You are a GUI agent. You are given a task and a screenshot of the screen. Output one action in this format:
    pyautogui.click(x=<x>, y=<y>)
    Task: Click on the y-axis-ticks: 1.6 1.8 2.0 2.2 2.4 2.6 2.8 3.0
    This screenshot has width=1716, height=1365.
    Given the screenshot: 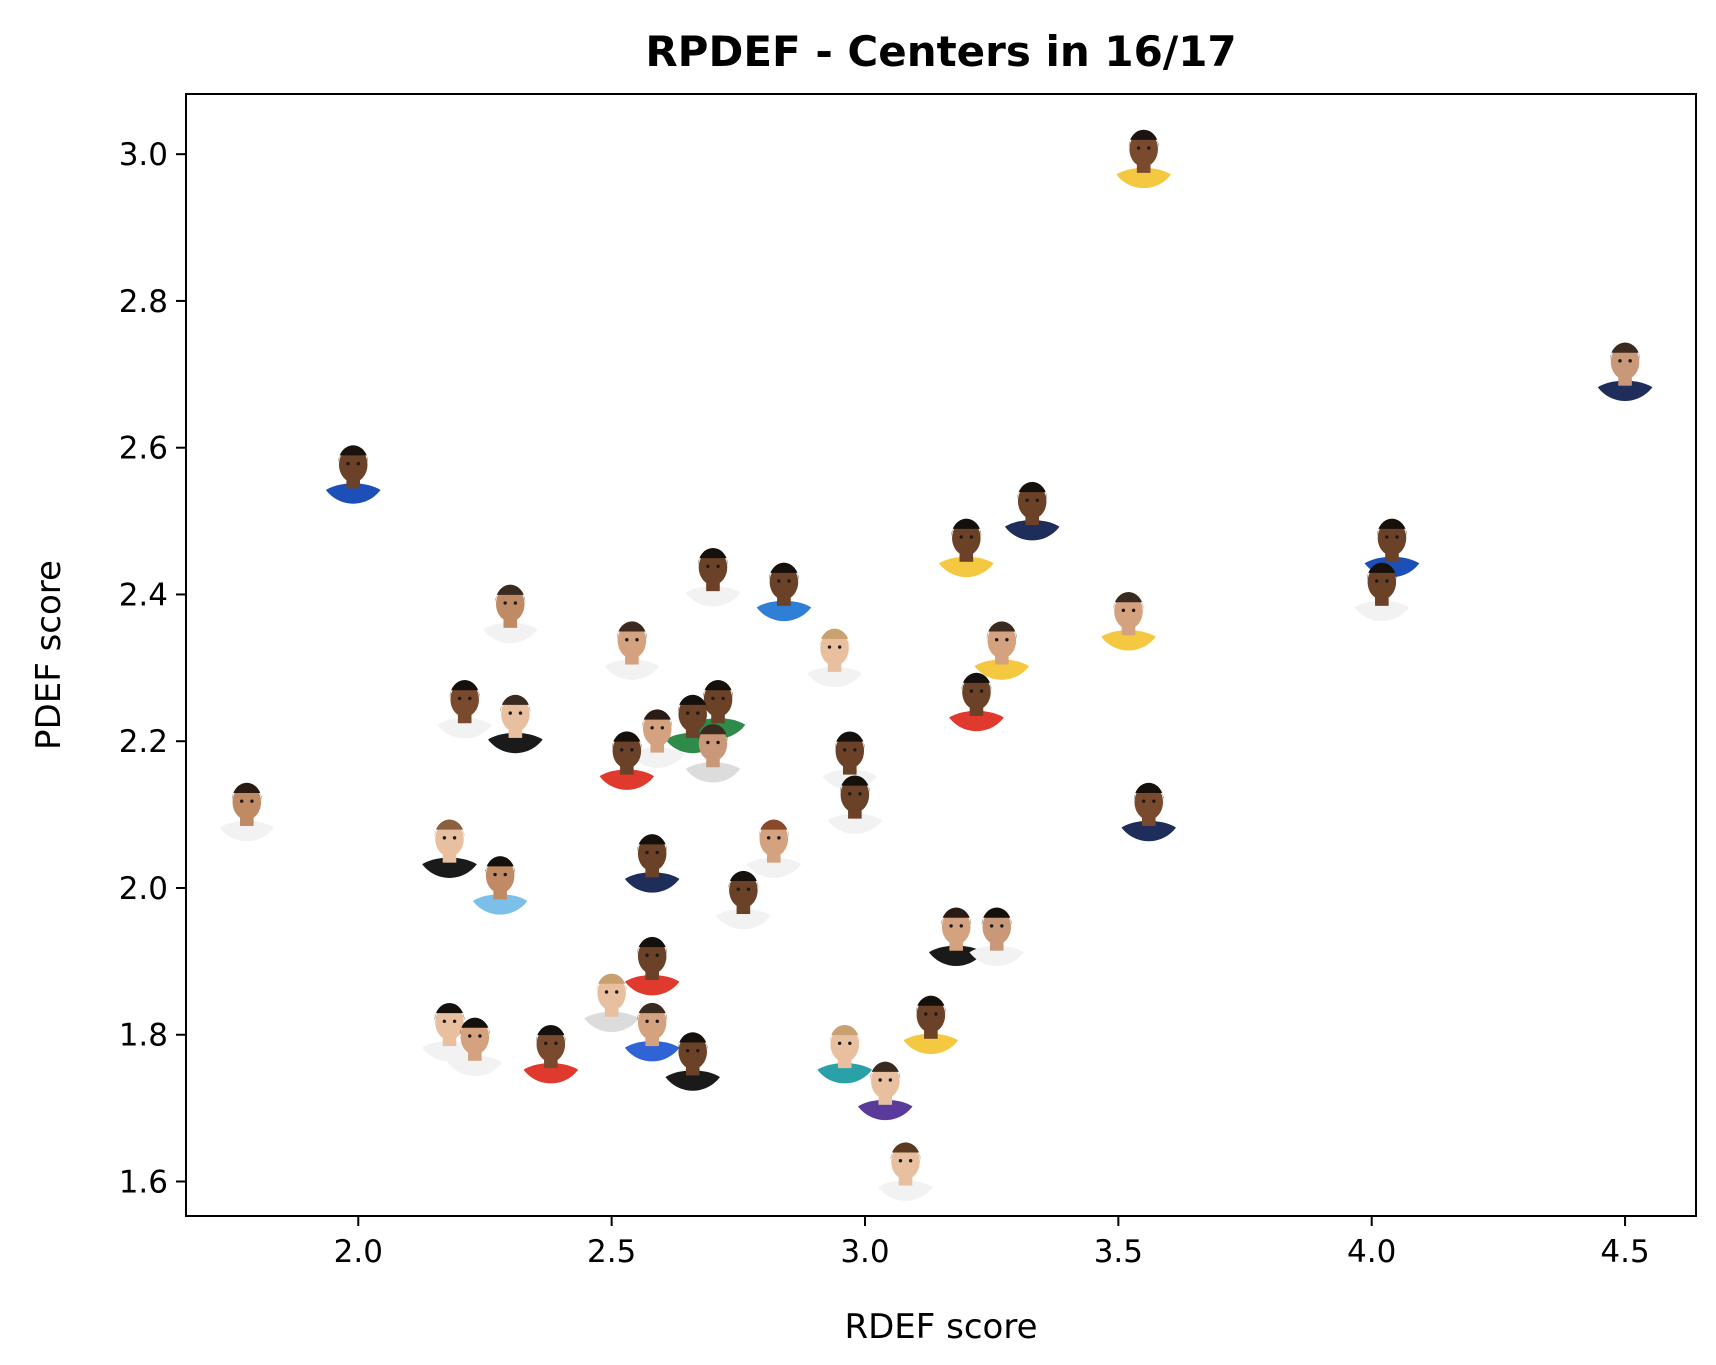 What is the action you would take?
    pyautogui.click(x=152, y=669)
    